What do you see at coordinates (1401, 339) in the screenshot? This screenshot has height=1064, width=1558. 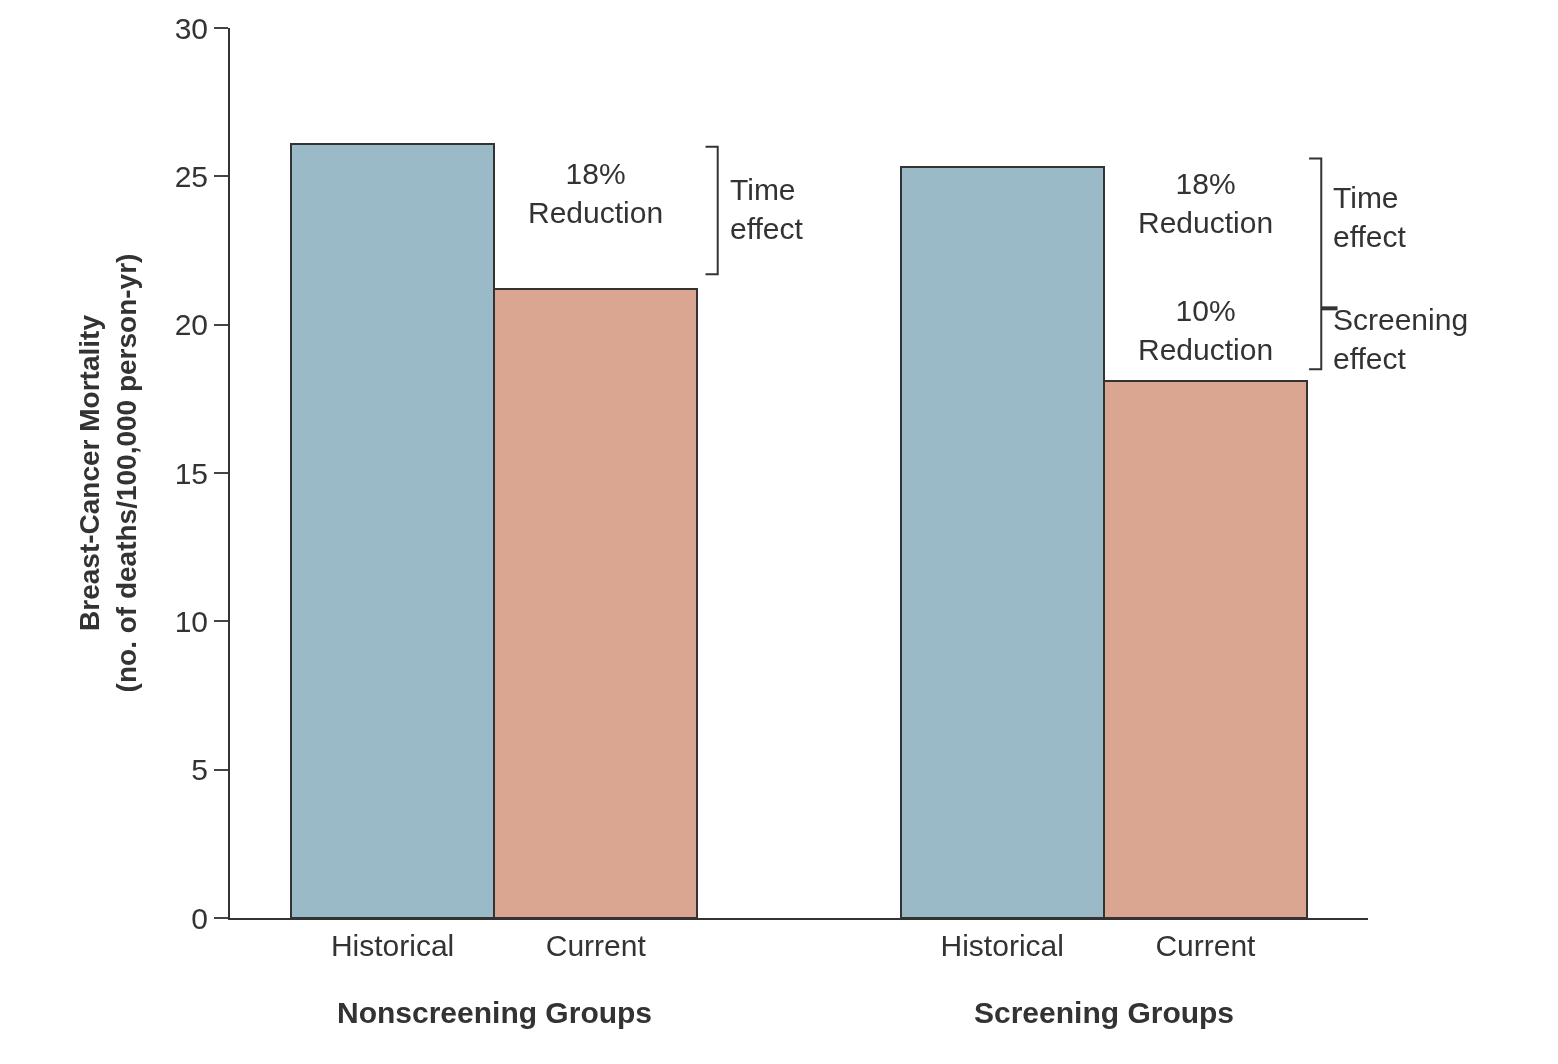 I see `annotation: Screening effect` at bounding box center [1401, 339].